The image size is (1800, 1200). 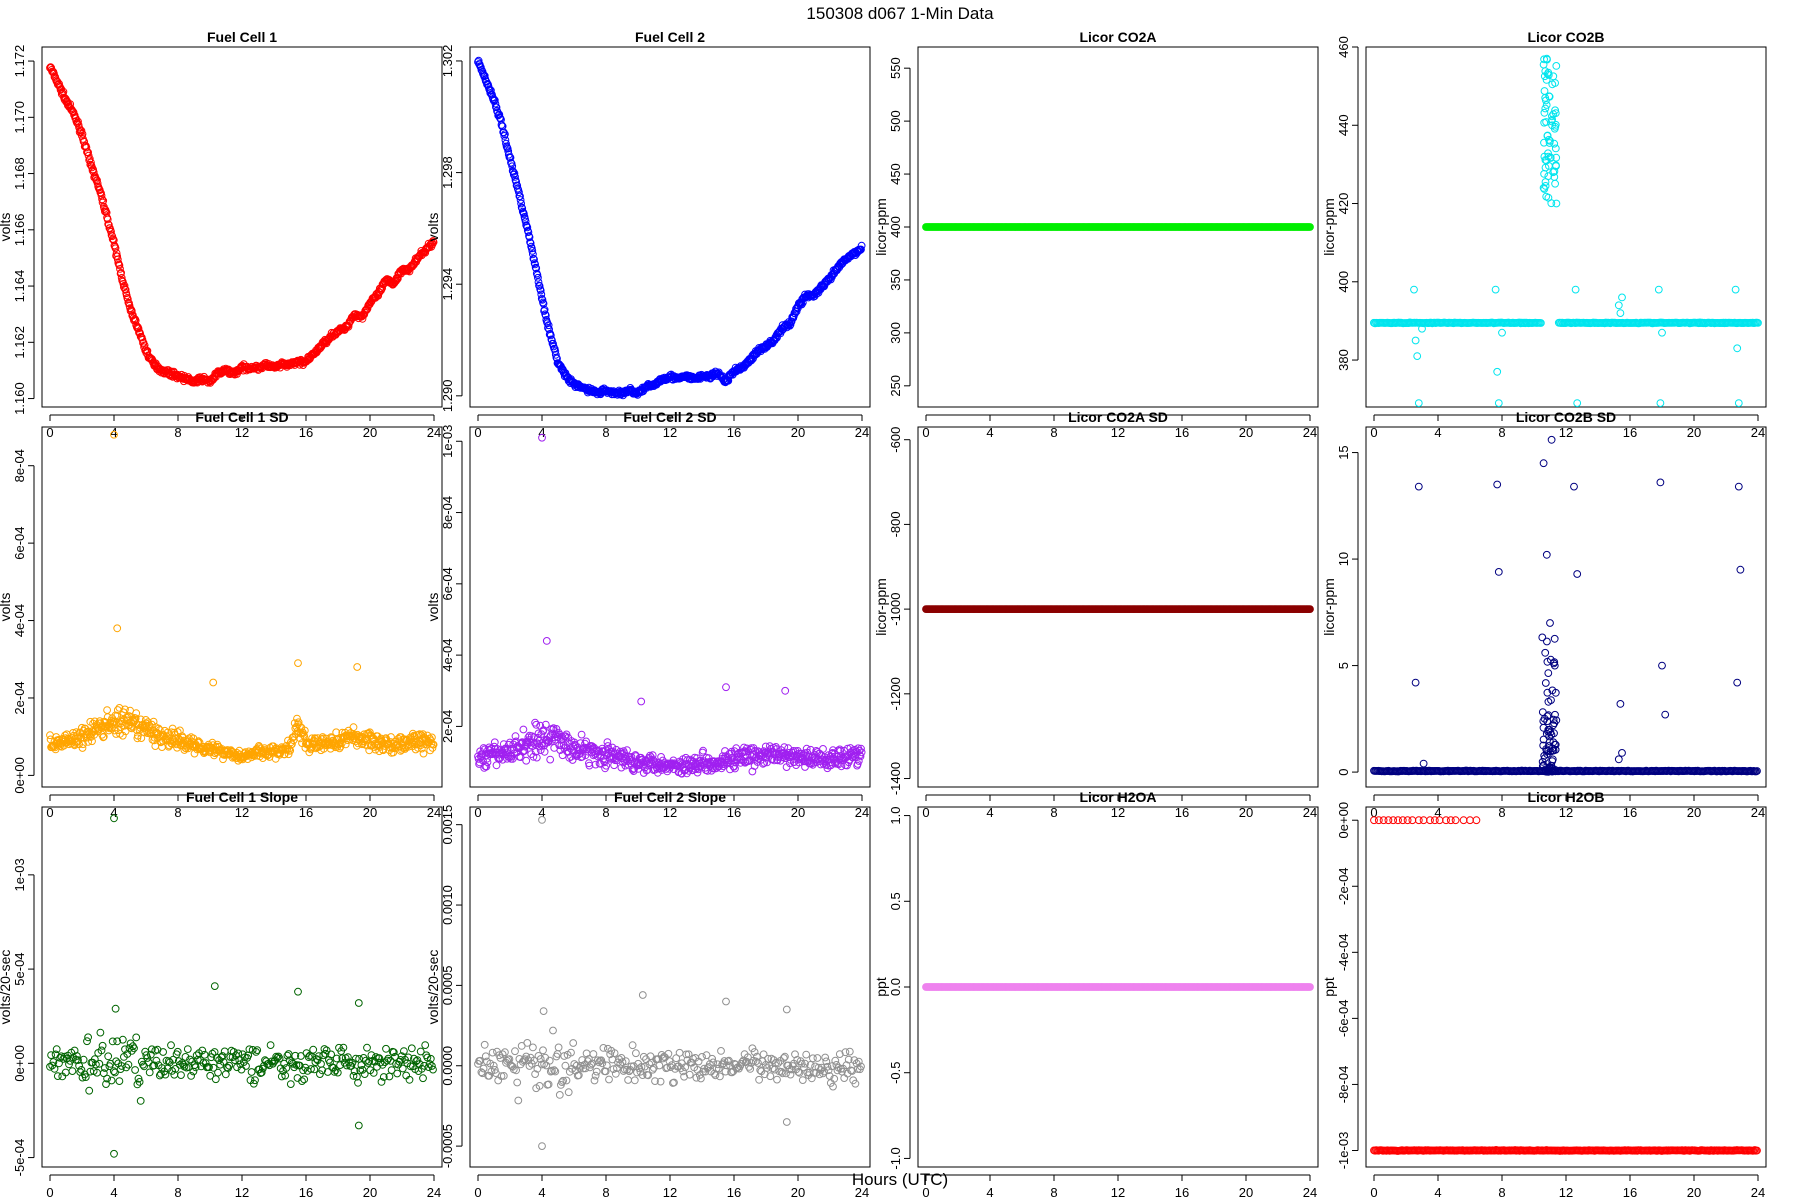 What do you see at coordinates (19, 874) in the screenshot?
I see `y-tick-label: 1e-03` at bounding box center [19, 874].